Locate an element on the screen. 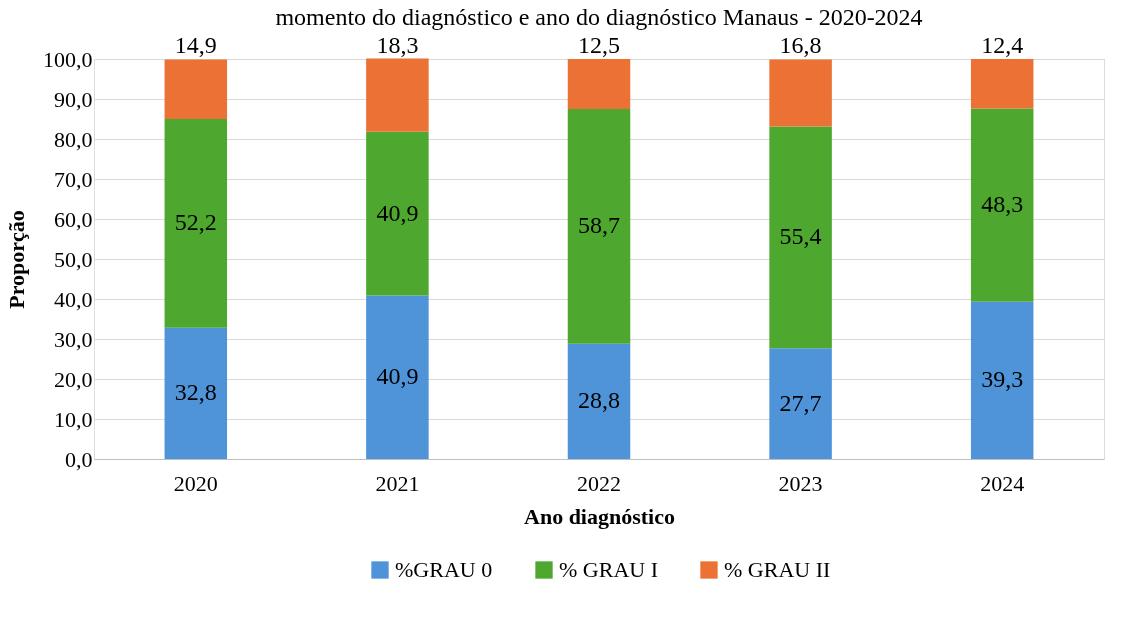  legend-label: %GRAU 0 is located at coordinates (444, 569).